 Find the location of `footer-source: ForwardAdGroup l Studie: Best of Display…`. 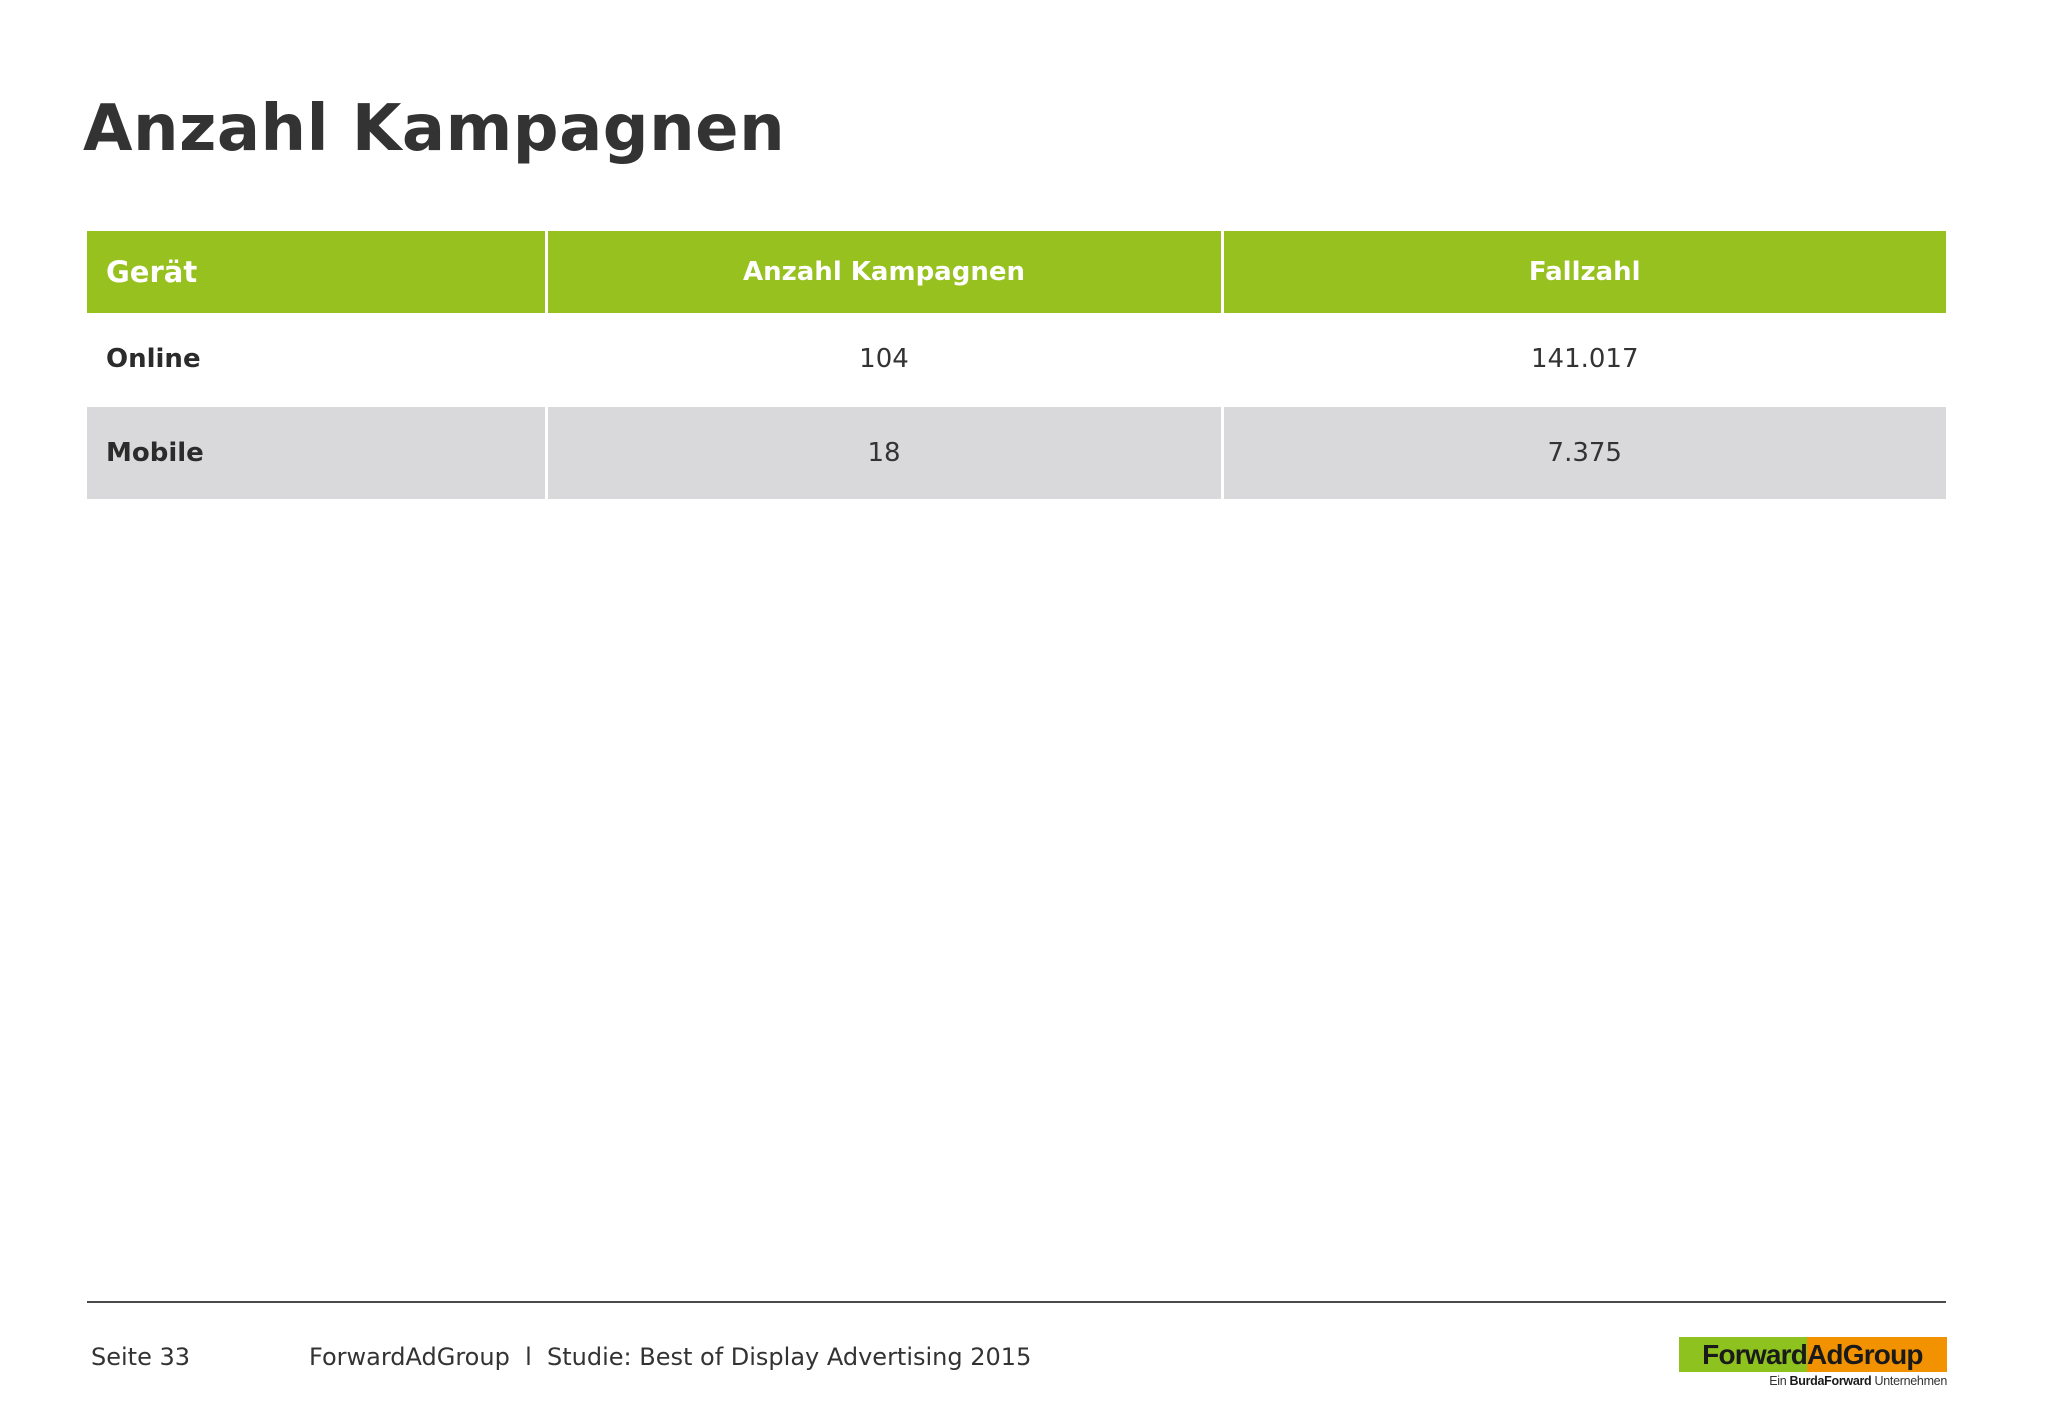

footer-source: ForwardAdGroup l Studie: Best of Display… is located at coordinates (670, 1357).